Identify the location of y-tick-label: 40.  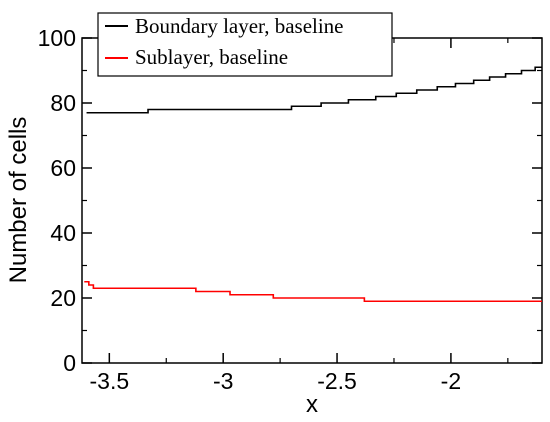
(63, 233).